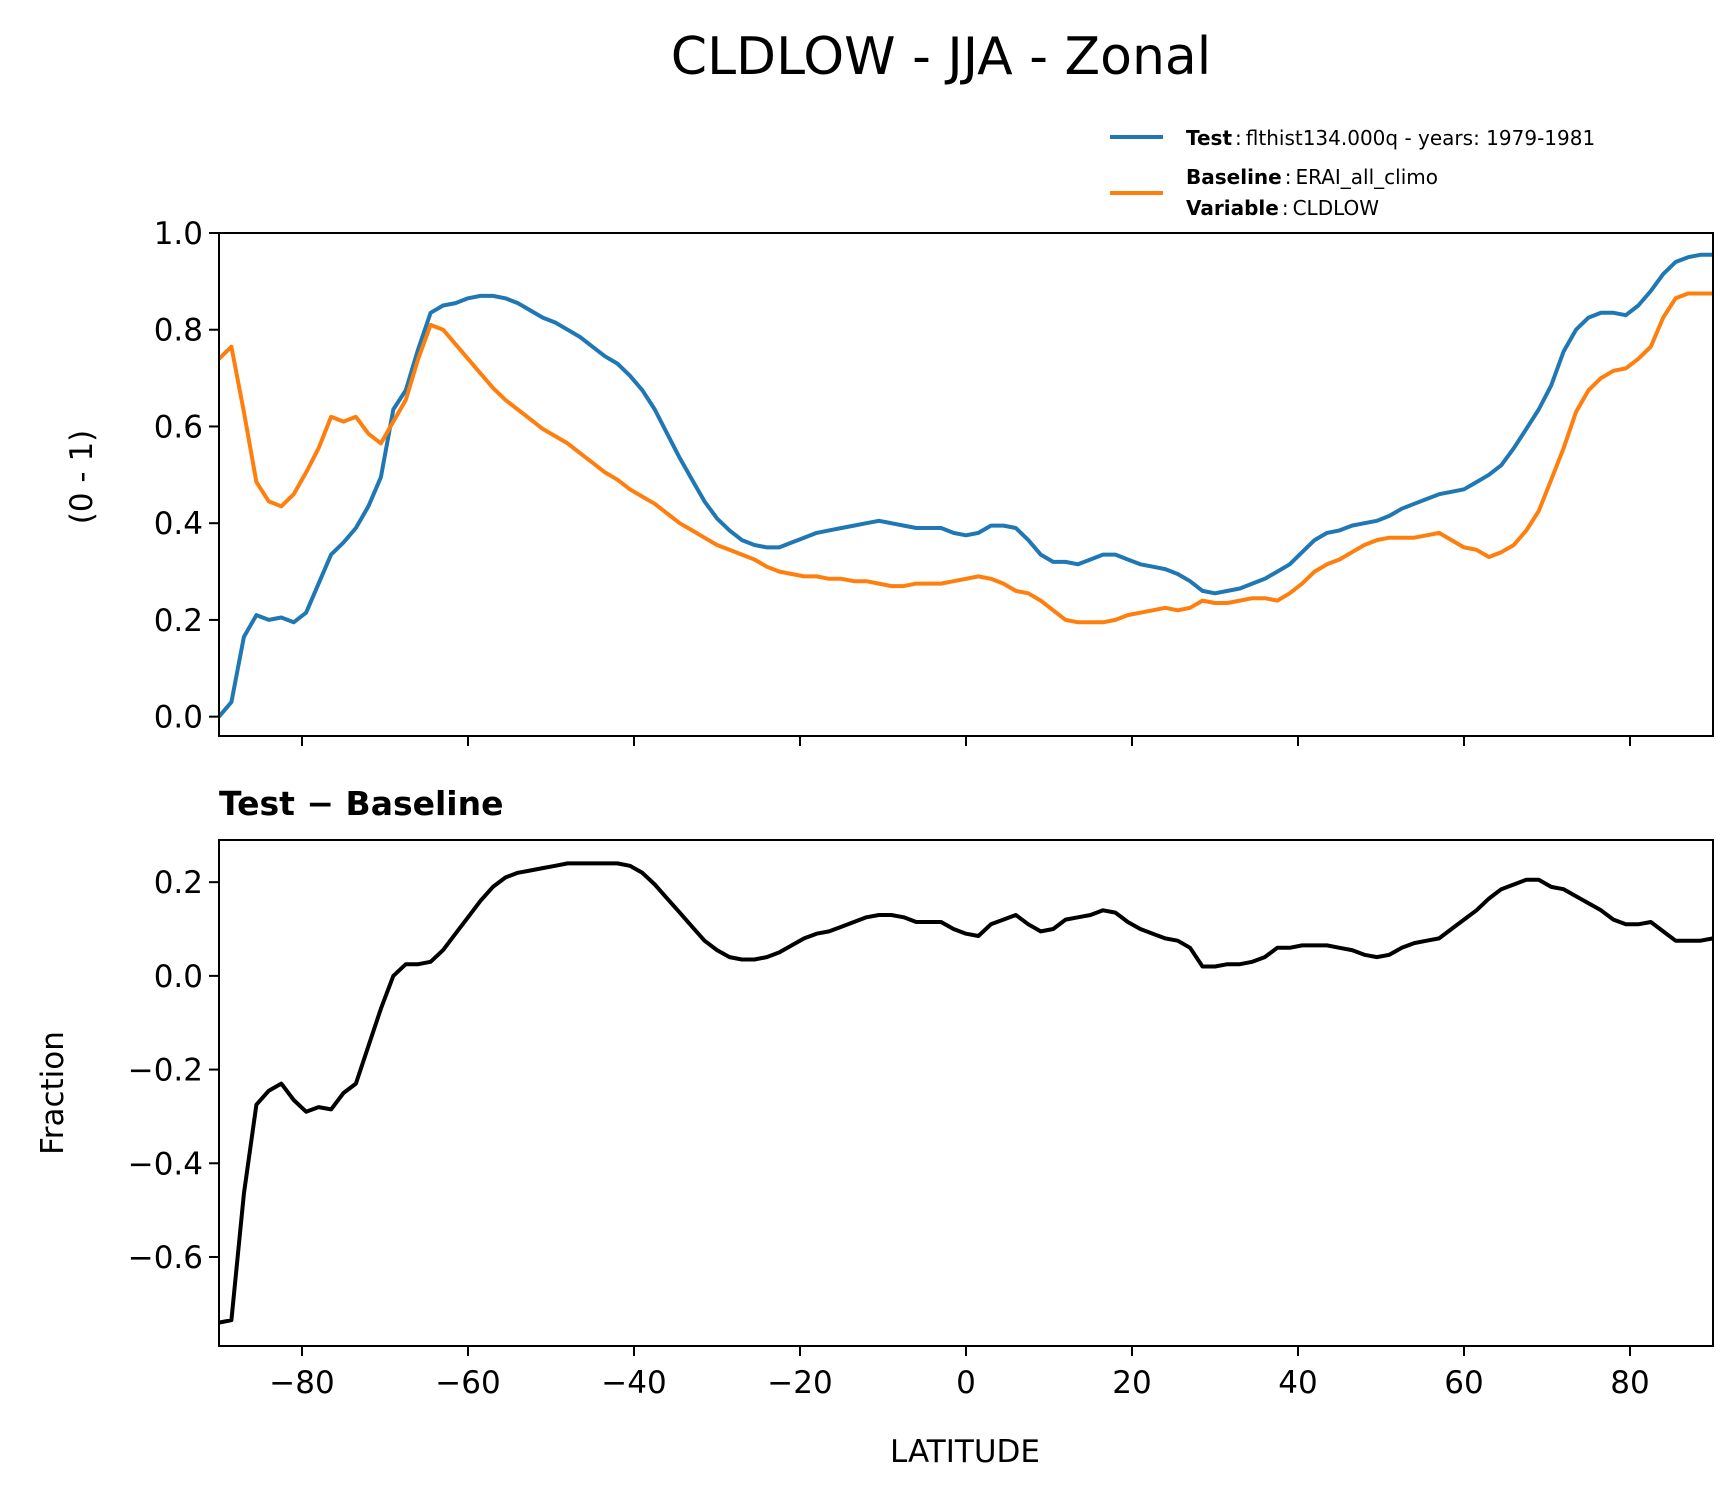  I want to click on legend-entry-test: Test: flthist134.000q - years: 1979-1981, so click(1390, 138).